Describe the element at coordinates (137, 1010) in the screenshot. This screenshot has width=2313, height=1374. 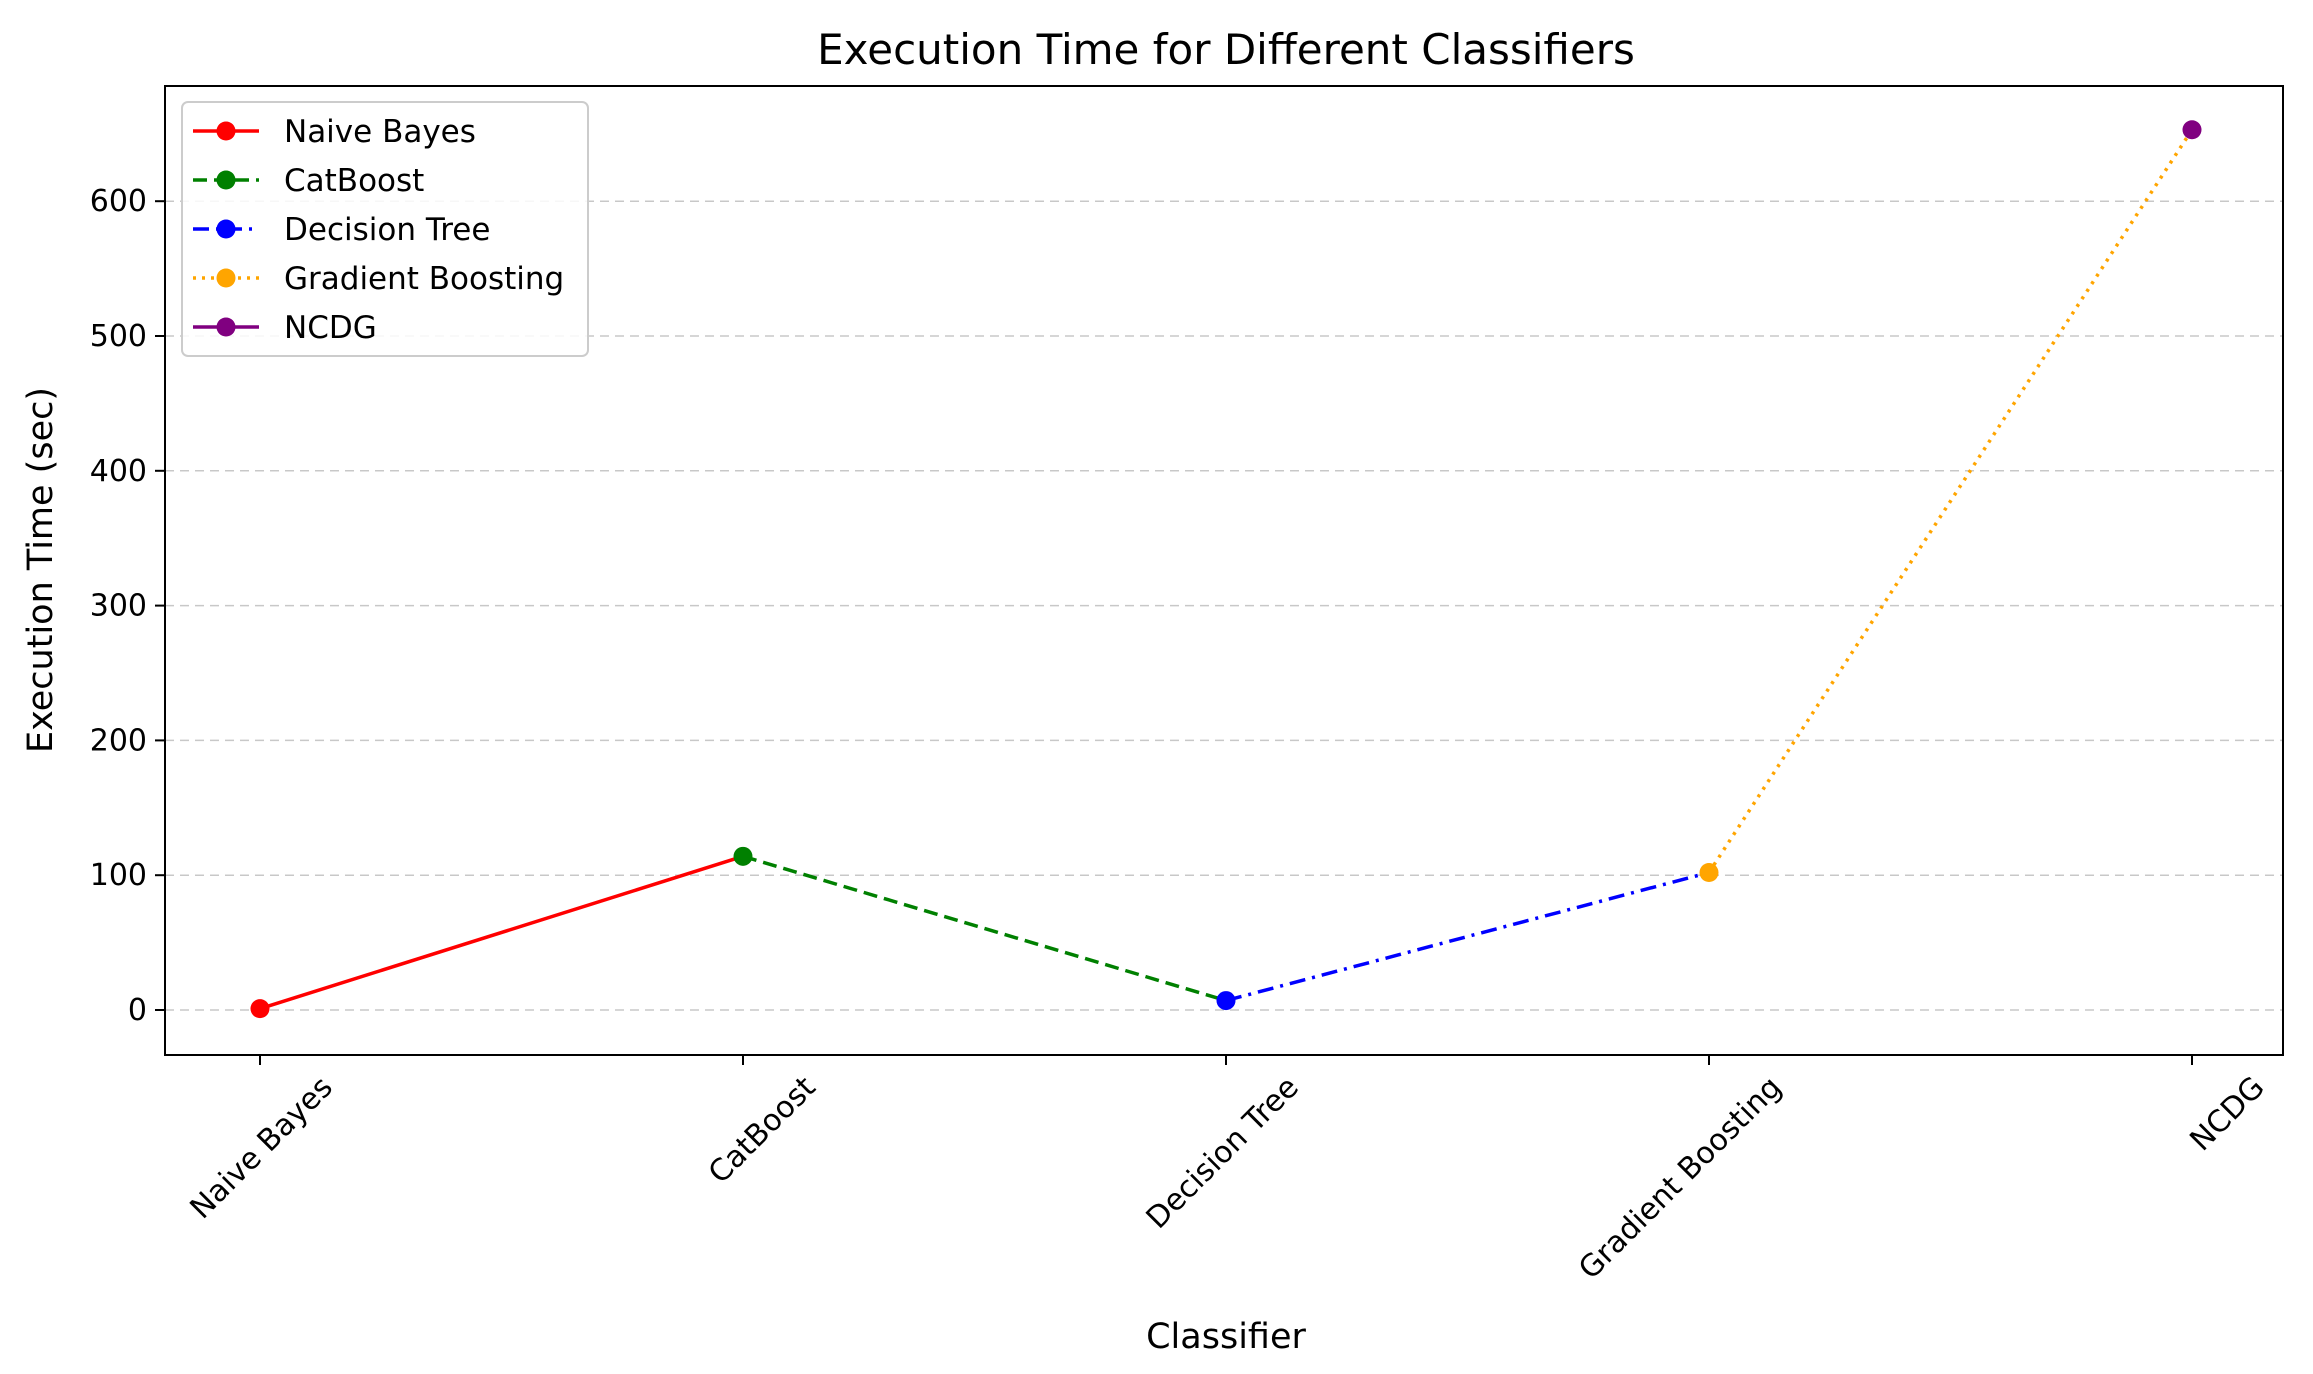
I see `y-tick-label-0: 0` at that location.